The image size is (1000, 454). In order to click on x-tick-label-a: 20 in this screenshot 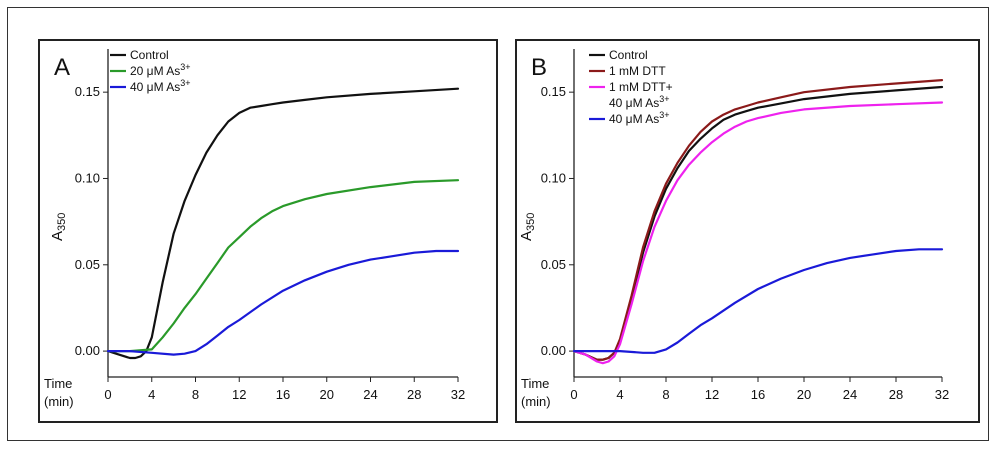, I will do `click(327, 394)`.